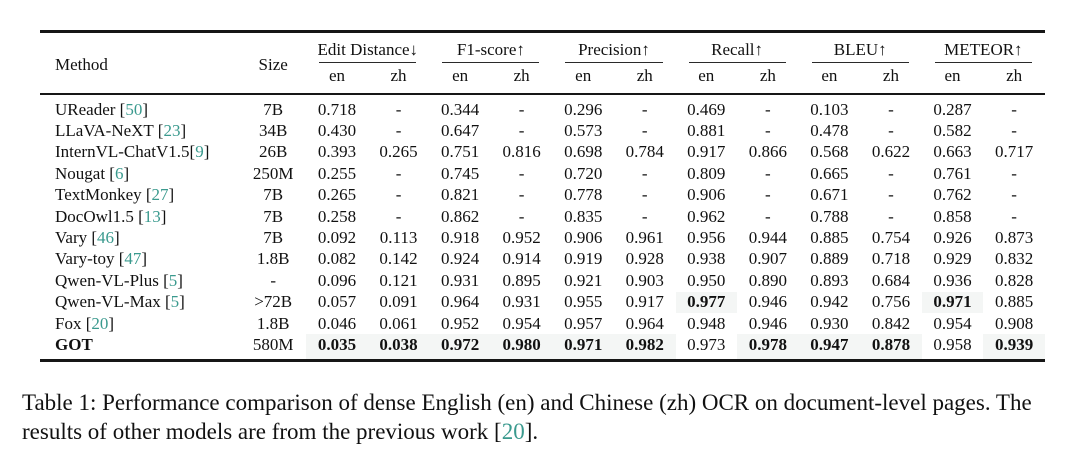 Image resolution: width=1080 pixels, height=462 pixels. I want to click on metric-cell: 0.954, so click(952, 323).